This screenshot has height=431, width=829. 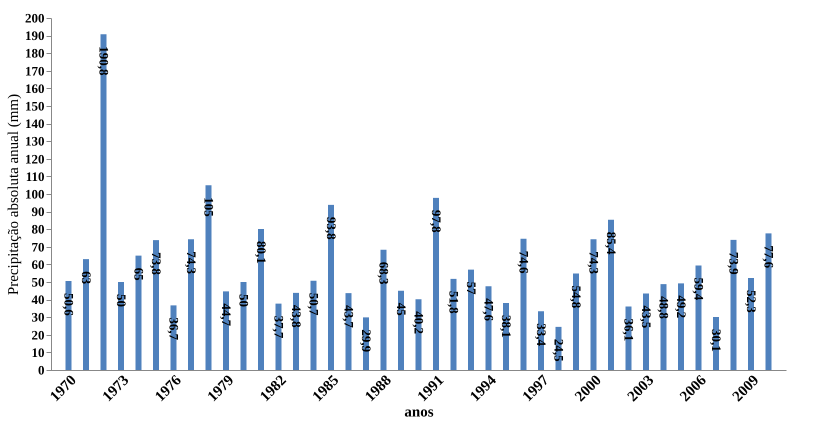 What do you see at coordinates (559, 350) in the screenshot?
I see `data-label: 24,5` at bounding box center [559, 350].